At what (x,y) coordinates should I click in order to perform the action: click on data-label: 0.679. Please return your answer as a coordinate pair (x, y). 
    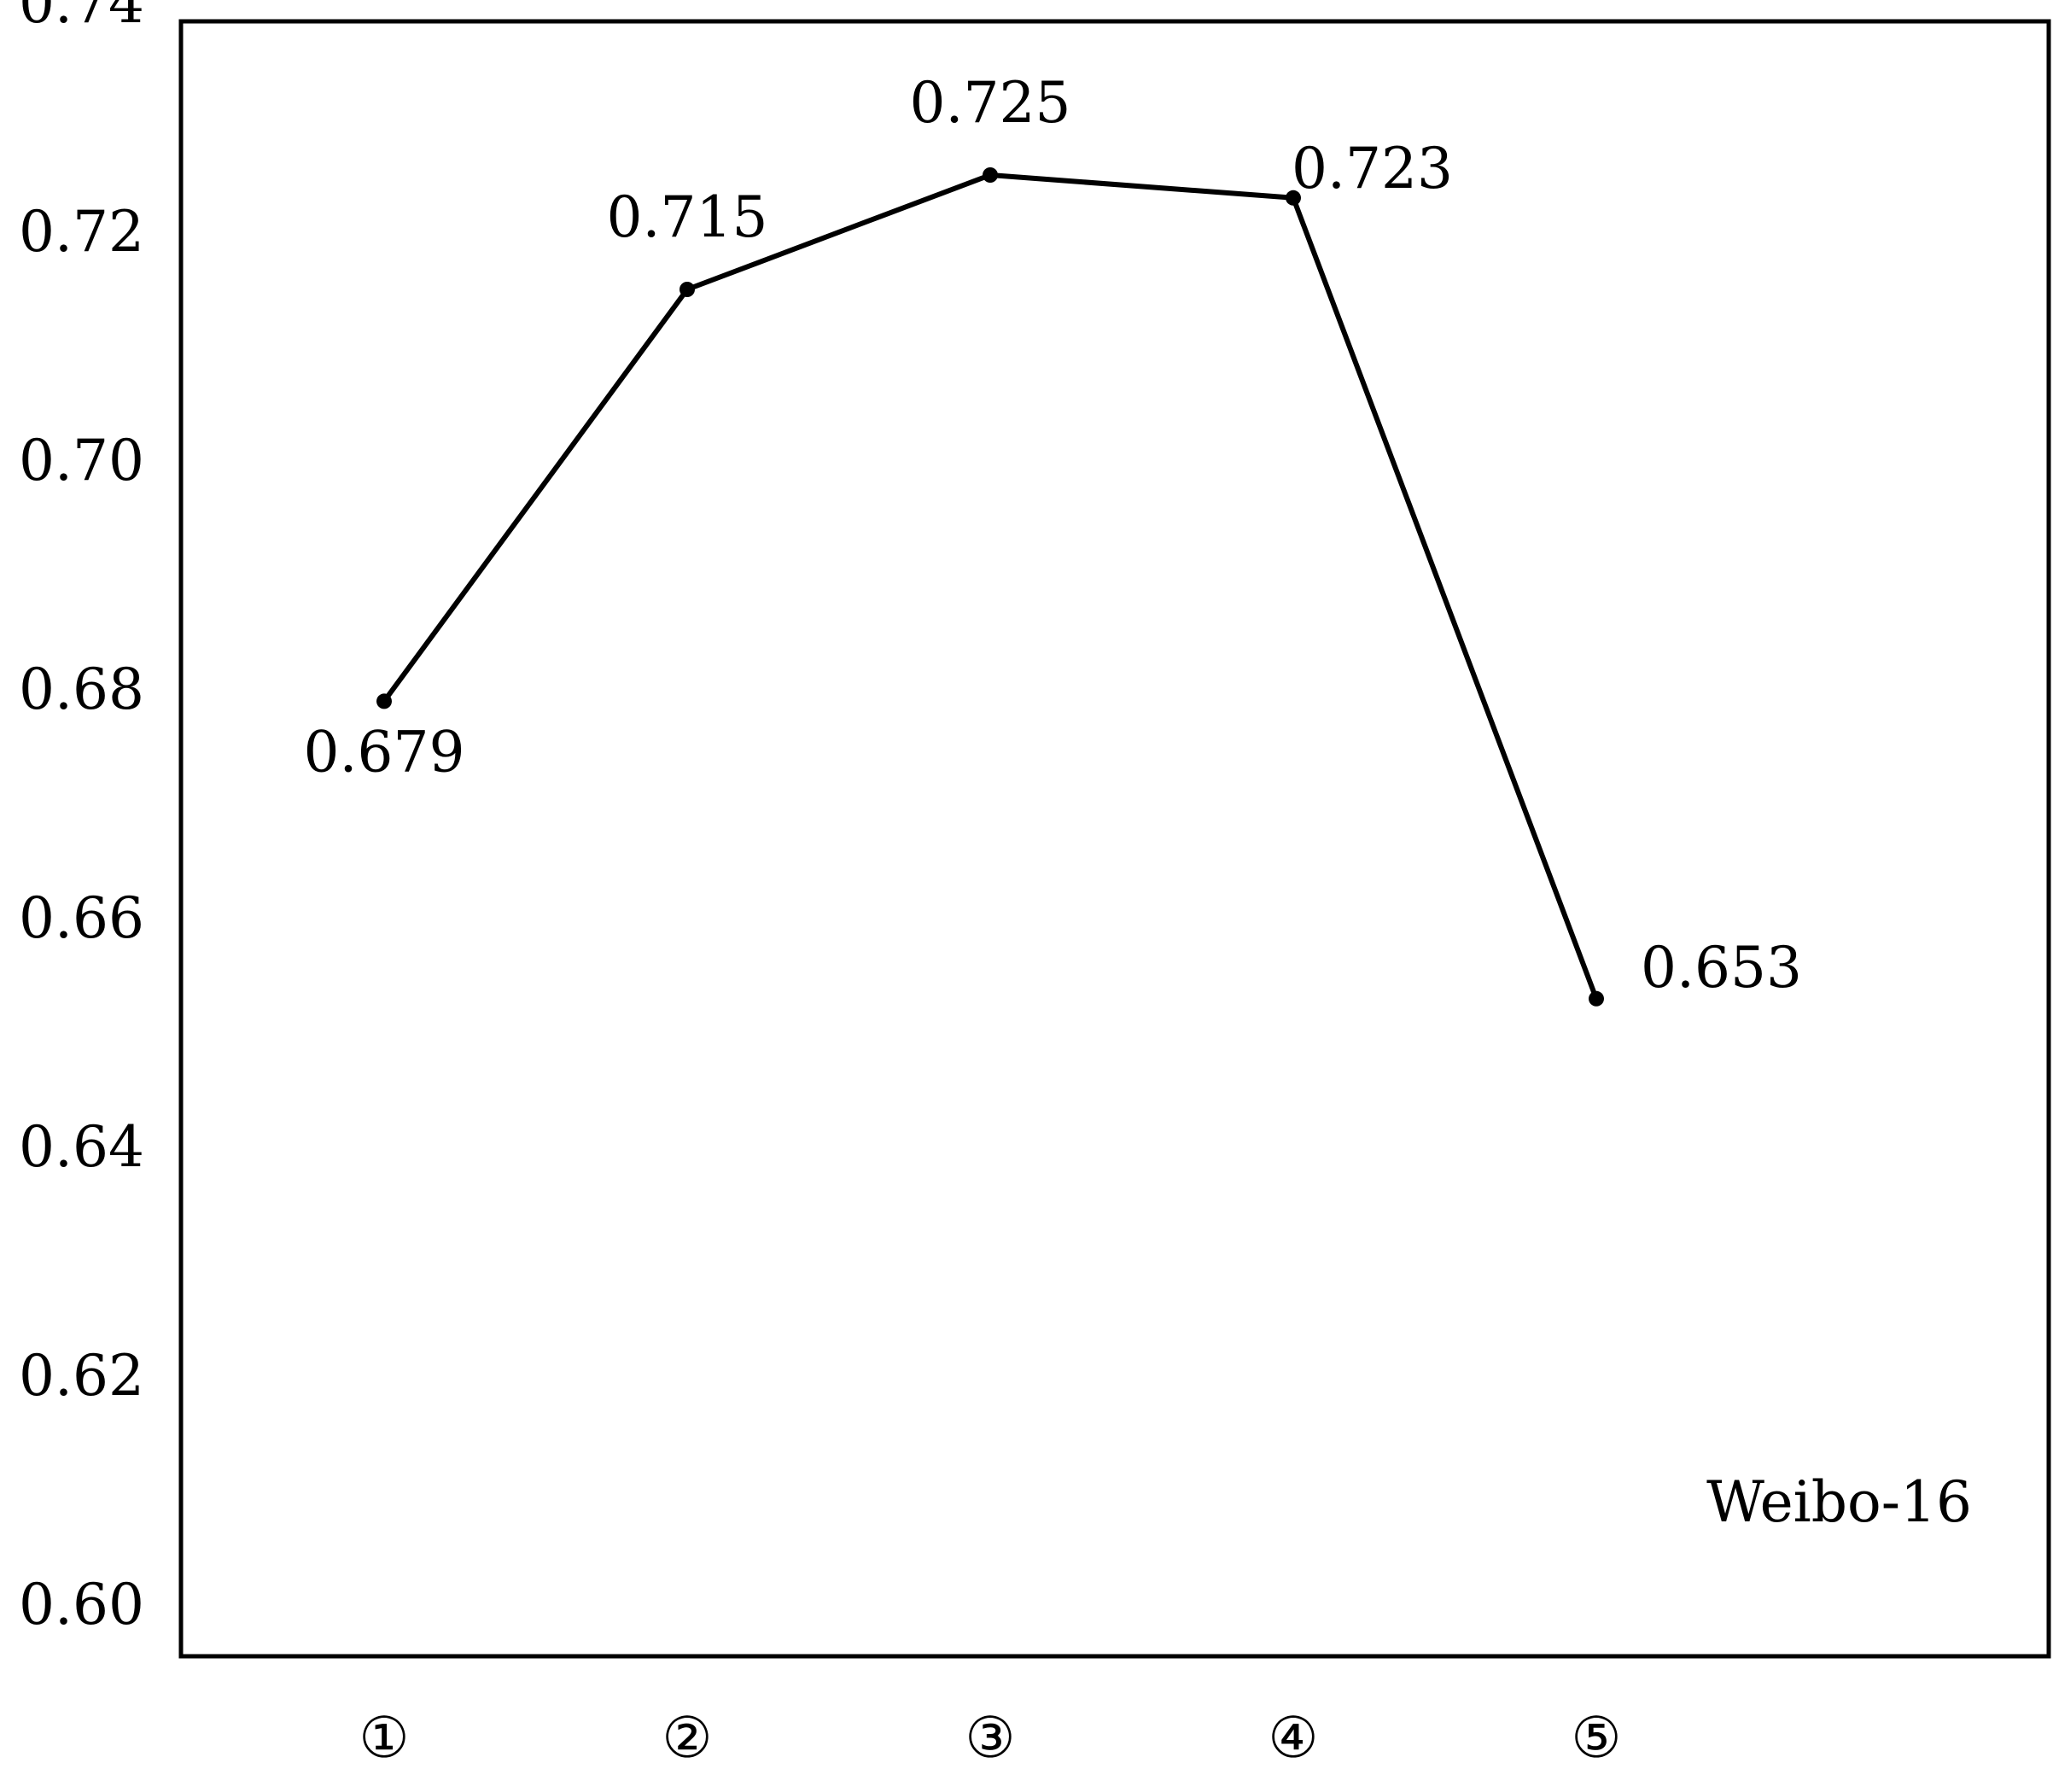
    Looking at the image, I should click on (384, 752).